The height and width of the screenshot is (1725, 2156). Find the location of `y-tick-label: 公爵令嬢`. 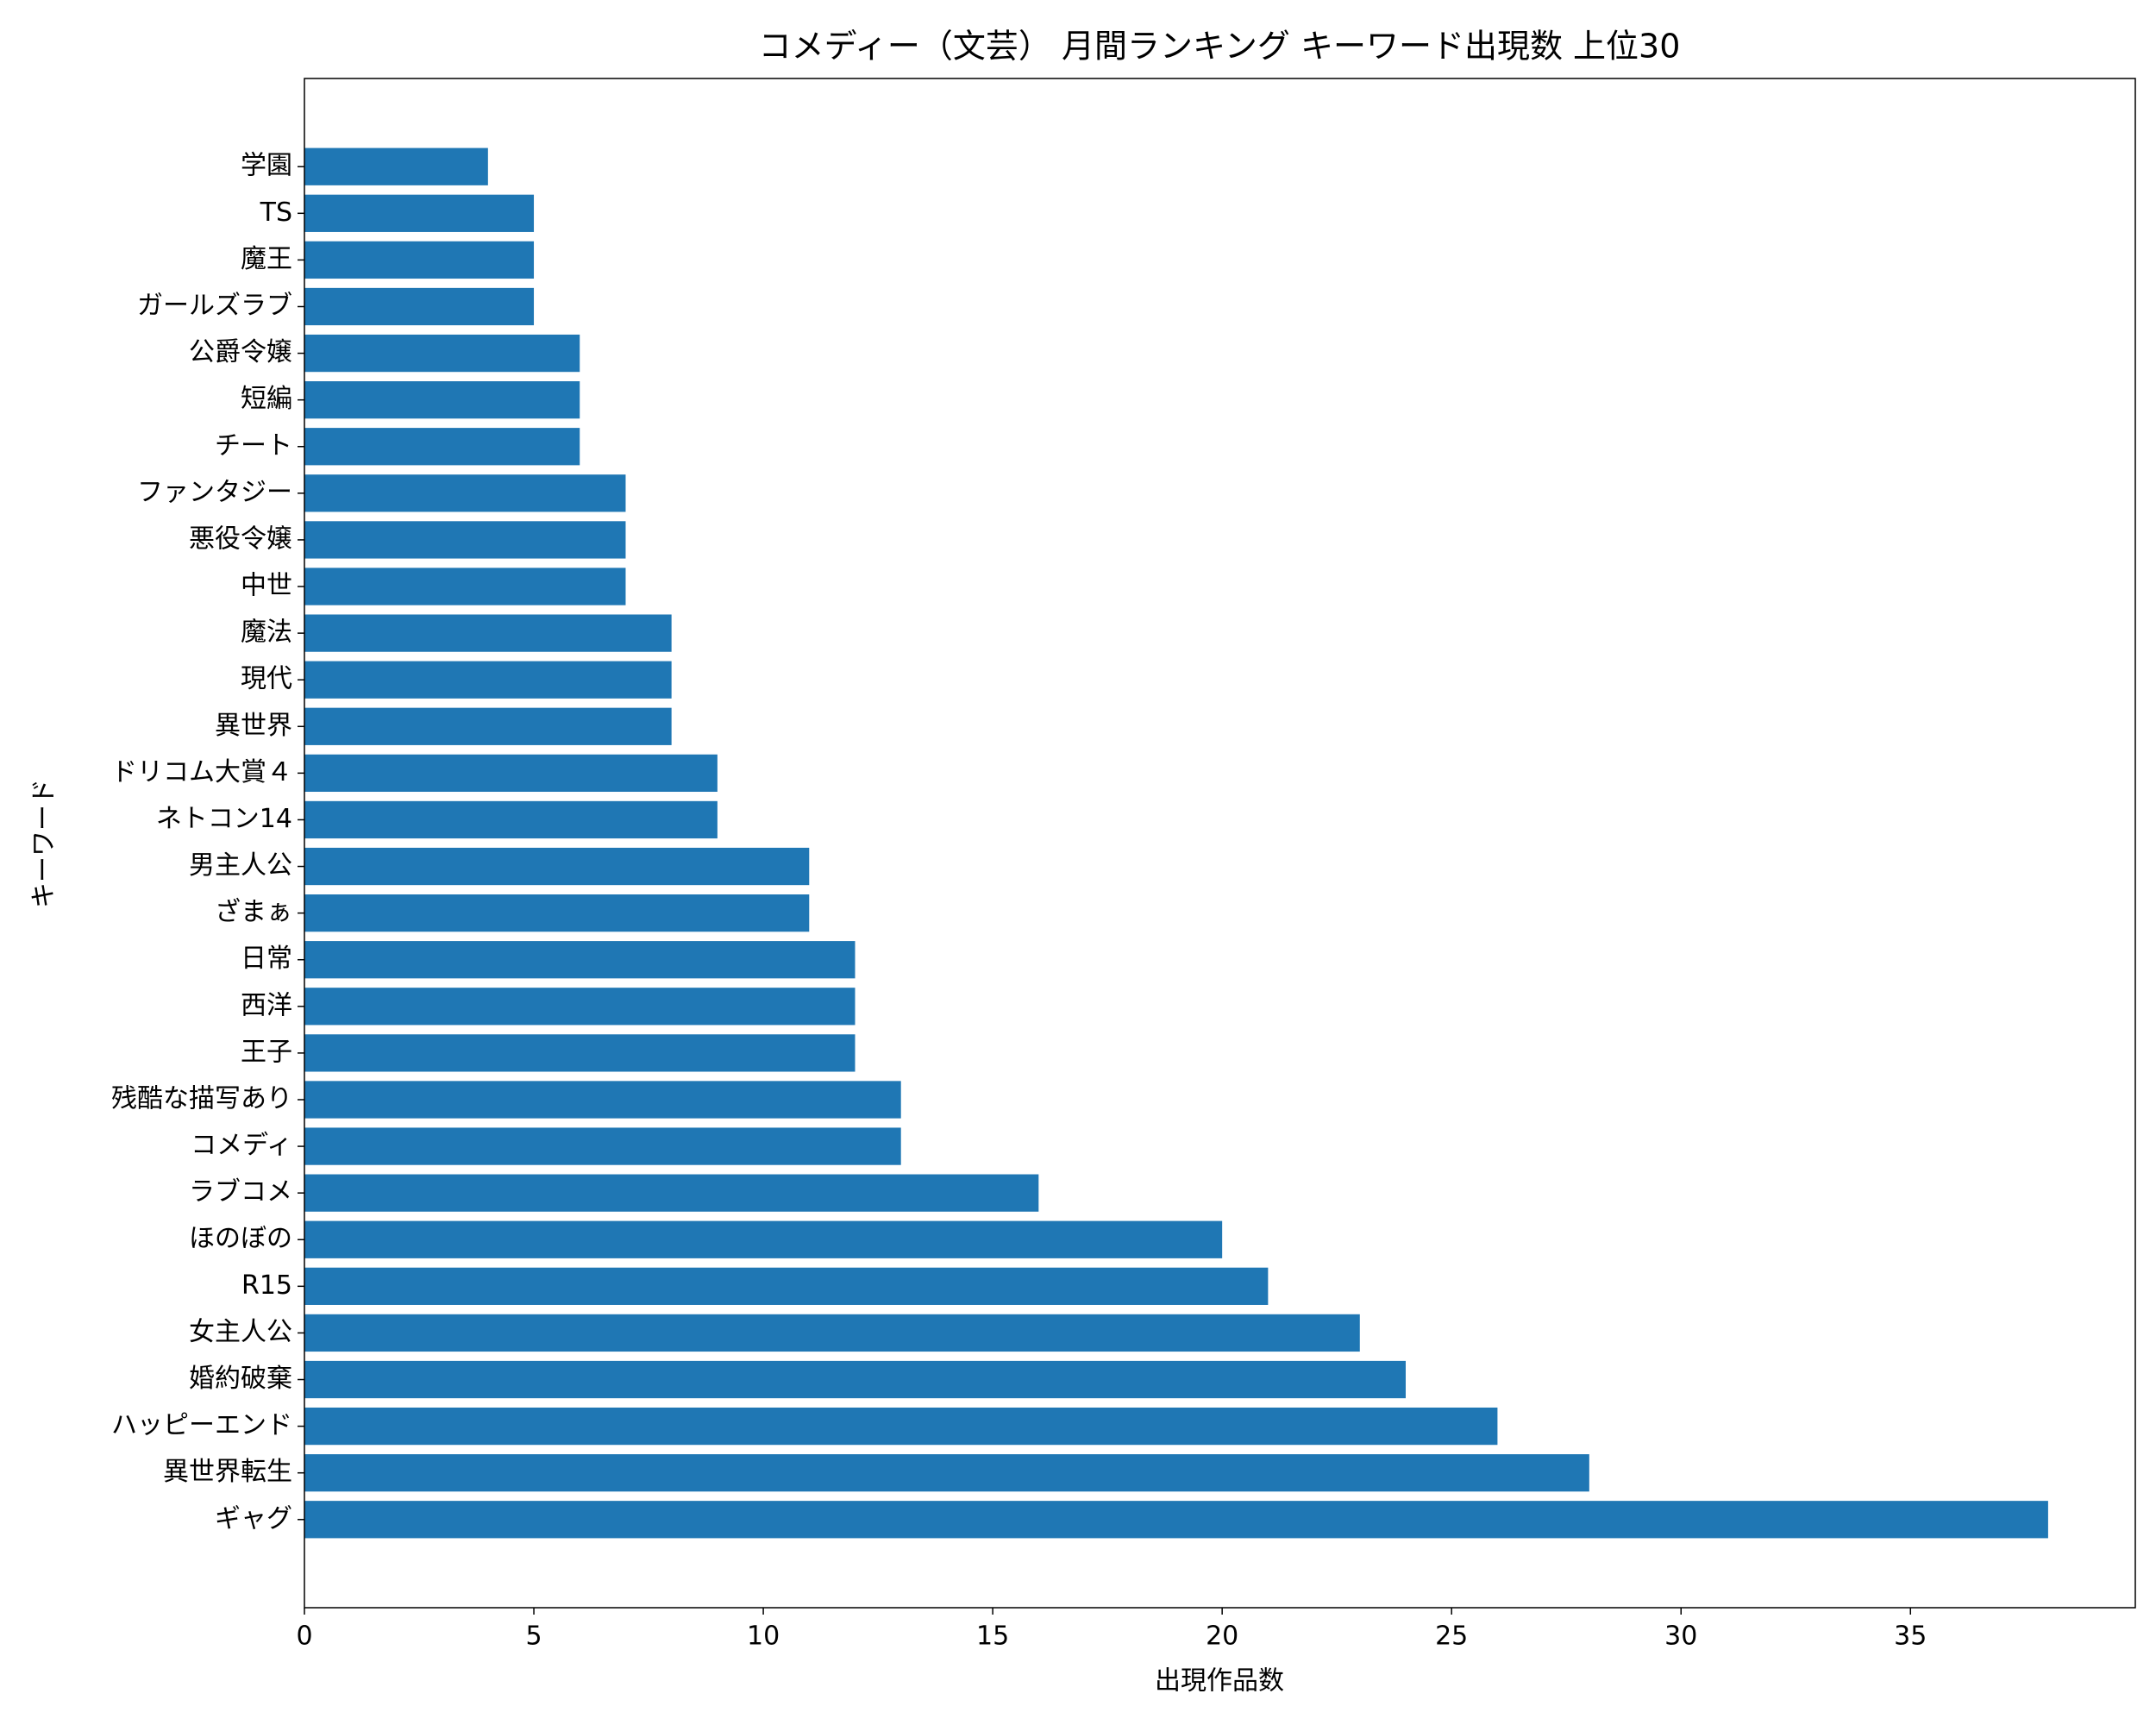

y-tick-label: 公爵令嬢 is located at coordinates (240, 352).